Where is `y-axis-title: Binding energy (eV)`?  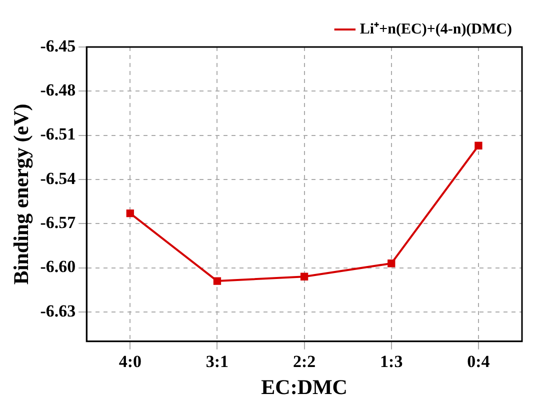 y-axis-title: Binding energy (eV) is located at coordinates (21, 194).